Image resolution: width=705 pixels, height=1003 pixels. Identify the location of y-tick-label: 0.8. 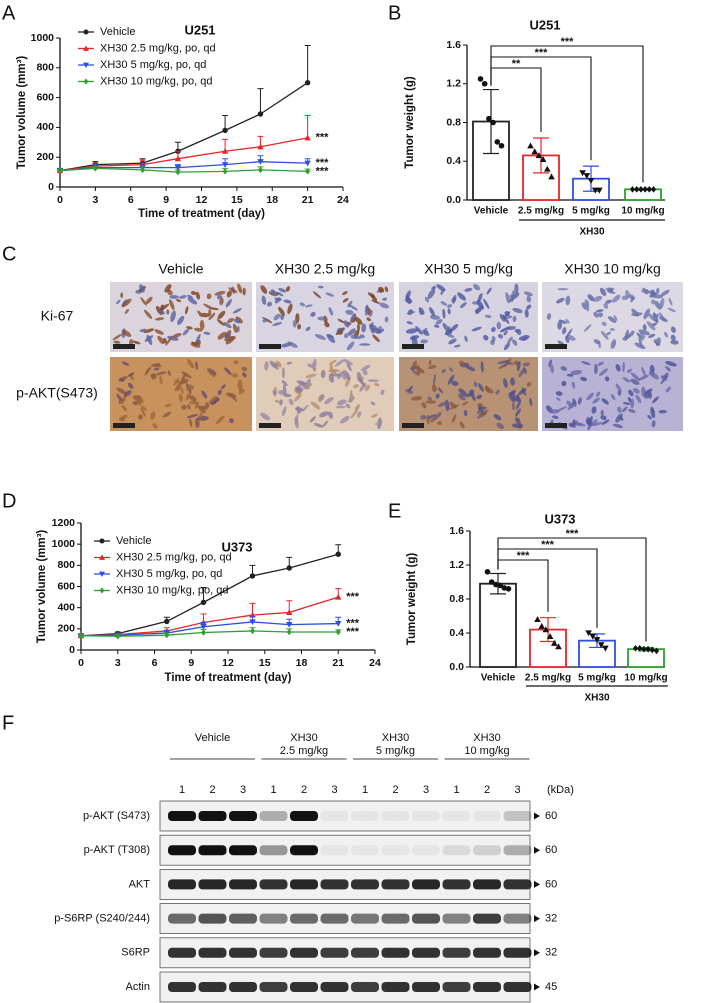
(456, 599).